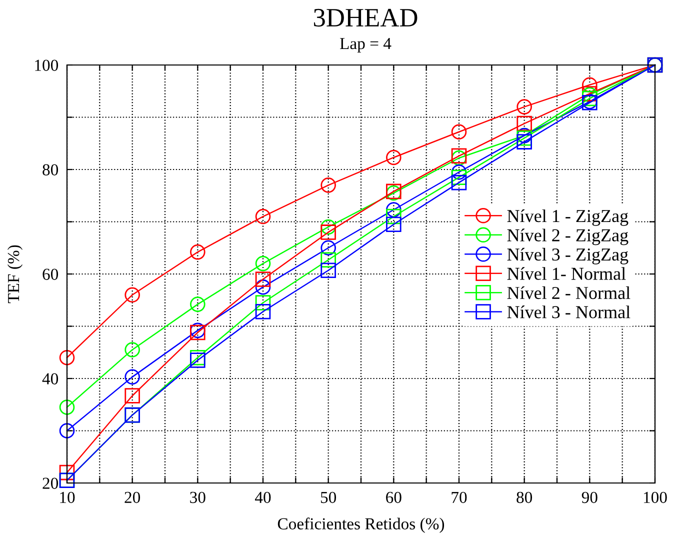 This screenshot has width=673, height=539. What do you see at coordinates (132, 498) in the screenshot?
I see `x-tick-label: 20` at bounding box center [132, 498].